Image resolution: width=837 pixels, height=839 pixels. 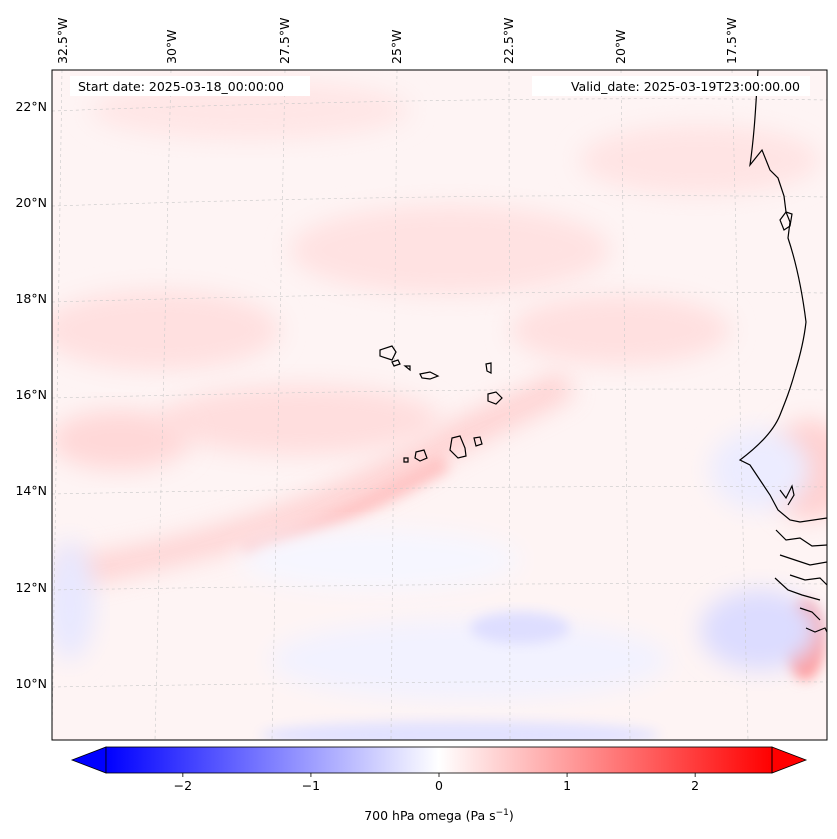 I want to click on lon-label: 27.5°W, so click(x=284, y=41).